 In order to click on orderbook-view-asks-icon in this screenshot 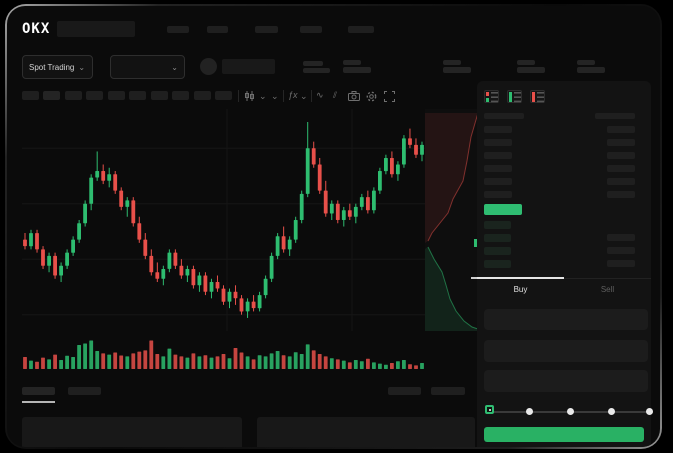, I will do `click(537, 96)`.